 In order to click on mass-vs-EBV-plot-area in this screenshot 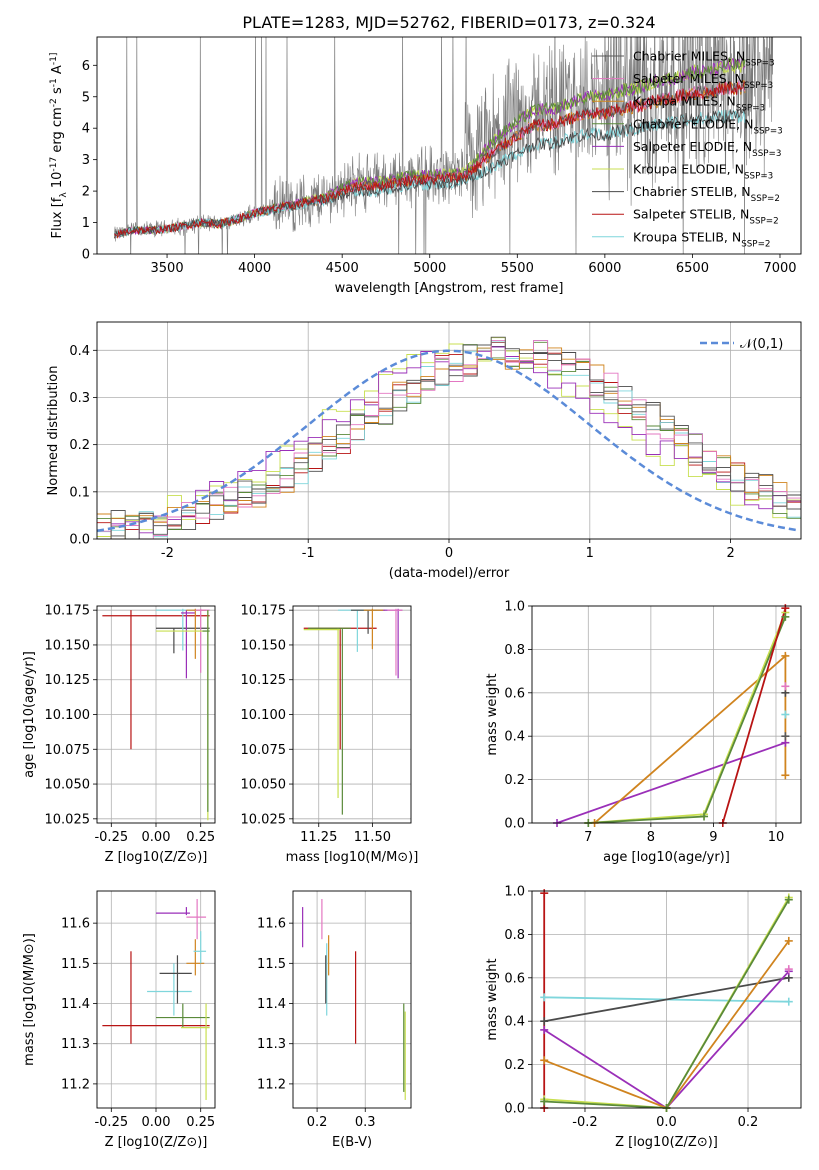, I will do `click(354, 999)`.